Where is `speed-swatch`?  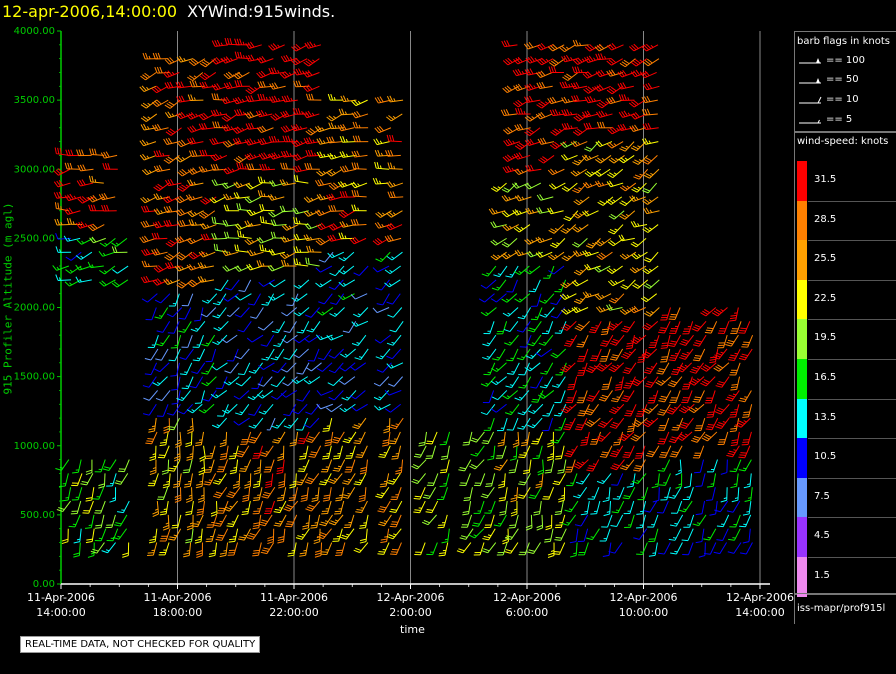 speed-swatch is located at coordinates (802, 537).